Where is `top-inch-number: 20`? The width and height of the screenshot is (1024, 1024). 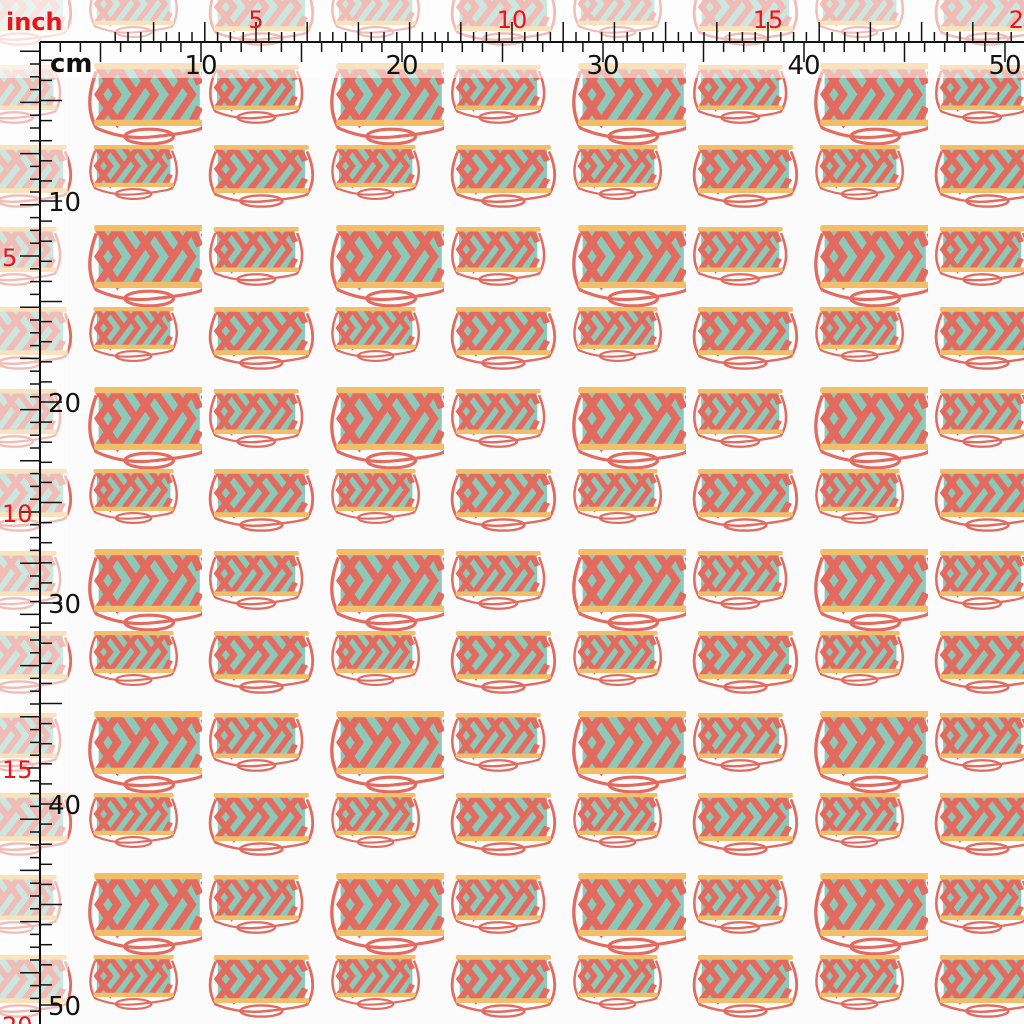 top-inch-number: 20 is located at coordinates (1016, 20).